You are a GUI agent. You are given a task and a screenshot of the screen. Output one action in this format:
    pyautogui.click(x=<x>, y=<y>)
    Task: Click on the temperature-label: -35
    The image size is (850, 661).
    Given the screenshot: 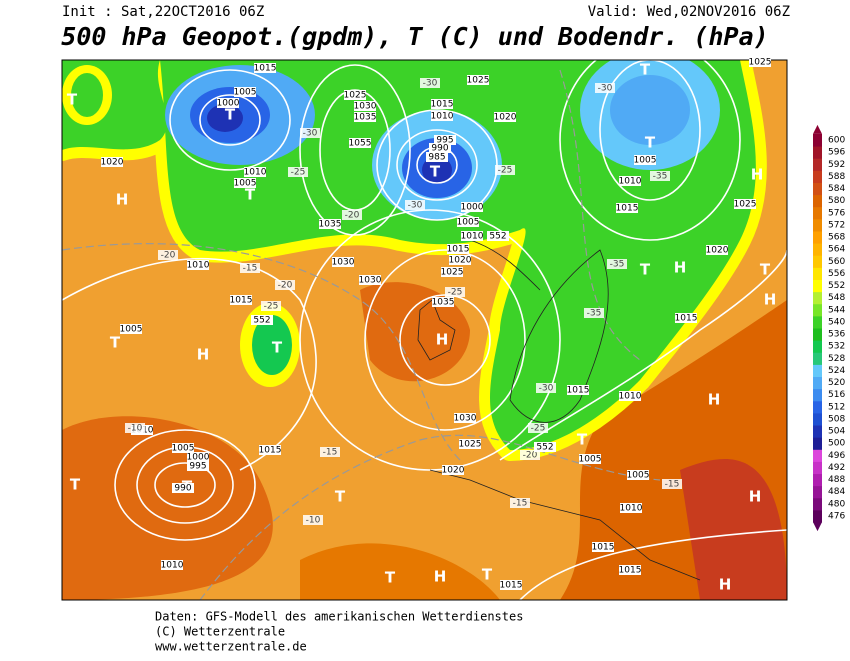 What is the action you would take?
    pyautogui.click(x=660, y=177)
    